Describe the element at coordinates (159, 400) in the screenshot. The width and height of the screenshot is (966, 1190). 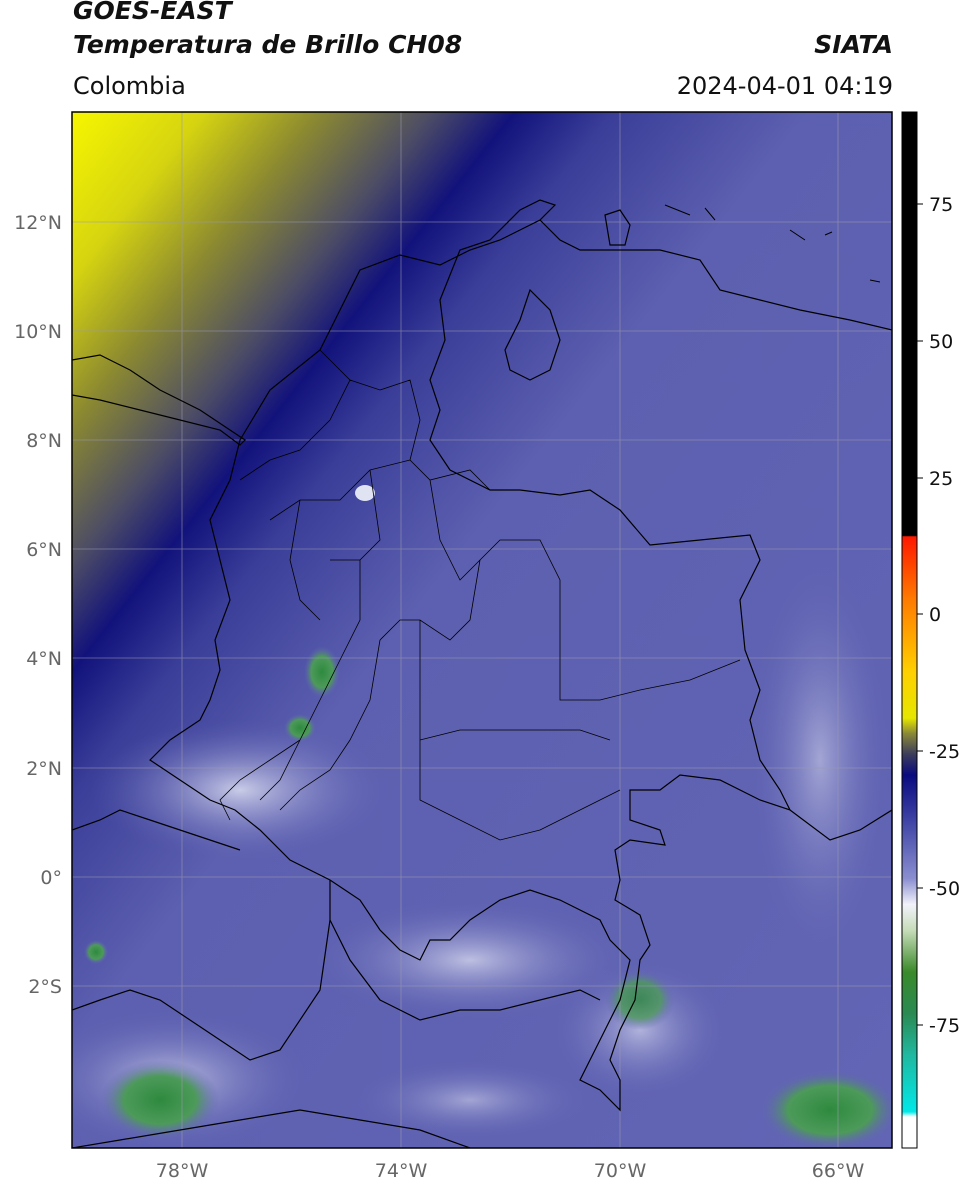
I see `panama-coast` at that location.